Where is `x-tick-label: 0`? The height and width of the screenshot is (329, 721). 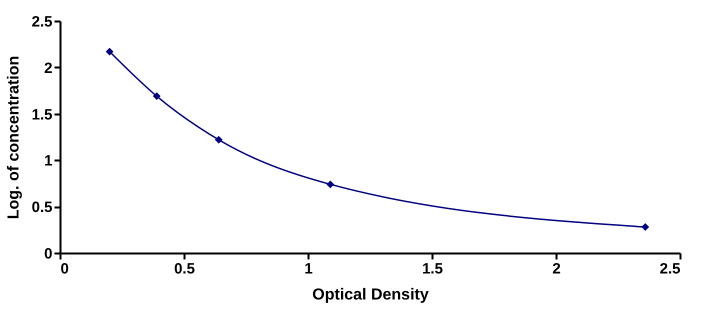 x-tick-label: 0 is located at coordinates (64, 269).